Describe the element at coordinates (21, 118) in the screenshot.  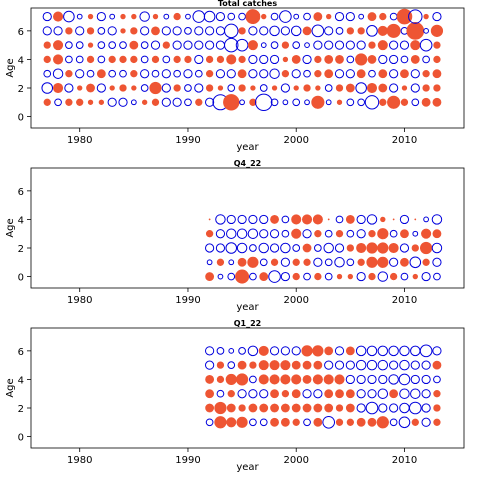
I see `y-tick-label: 0` at that location.